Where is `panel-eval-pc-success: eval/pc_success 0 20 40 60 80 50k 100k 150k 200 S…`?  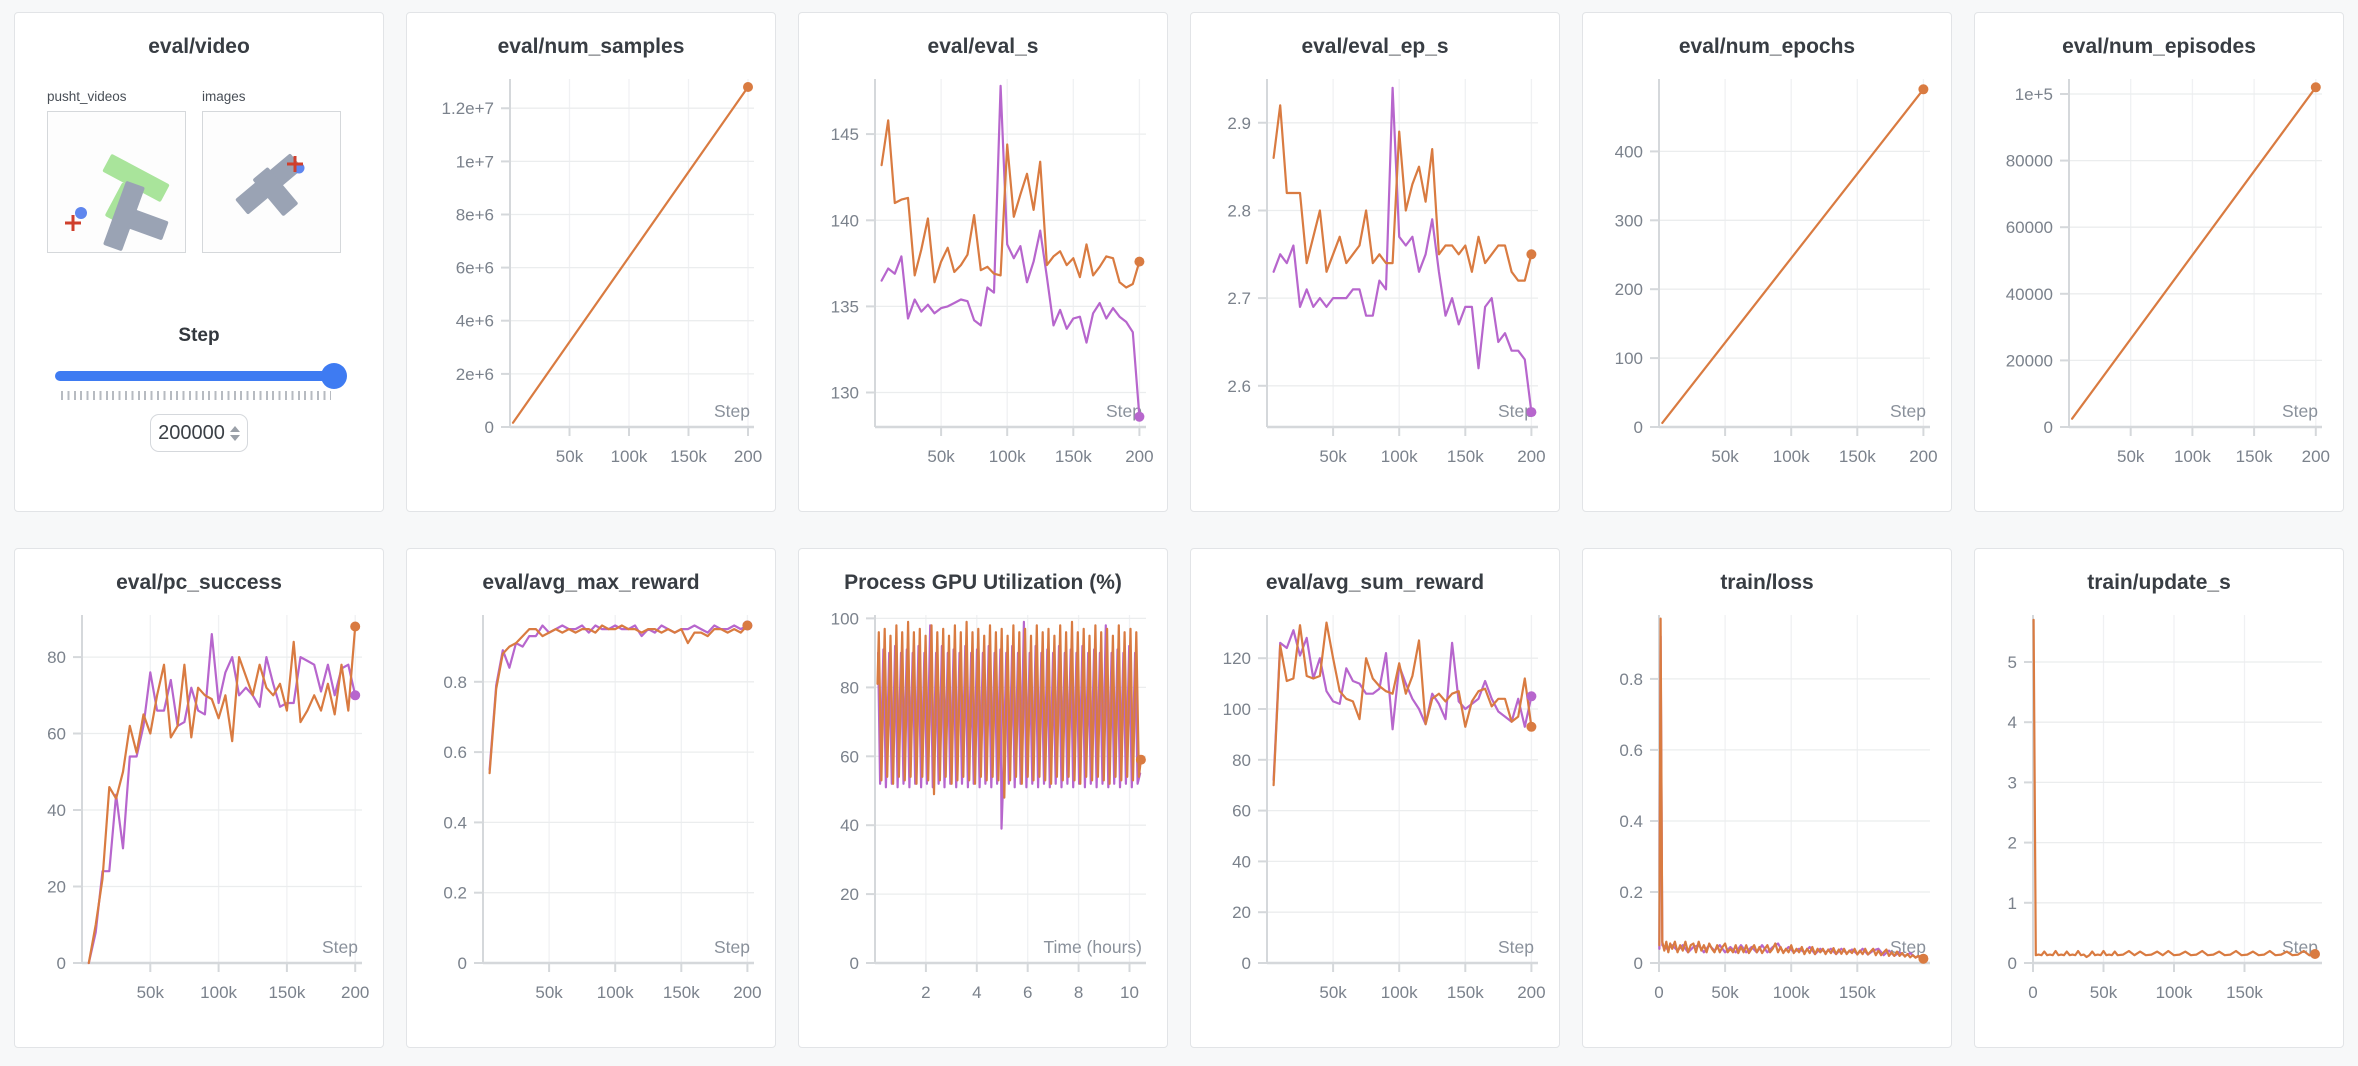
panel-eval-pc-success: eval/pc_success 0 20 40 60 80 50k 100k 150k 200 S… is located at coordinates (199, 798).